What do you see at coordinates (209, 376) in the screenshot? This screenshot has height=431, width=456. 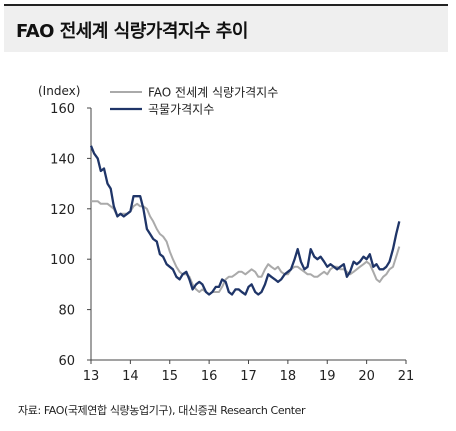 I see `x-tick-label: 16` at bounding box center [209, 376].